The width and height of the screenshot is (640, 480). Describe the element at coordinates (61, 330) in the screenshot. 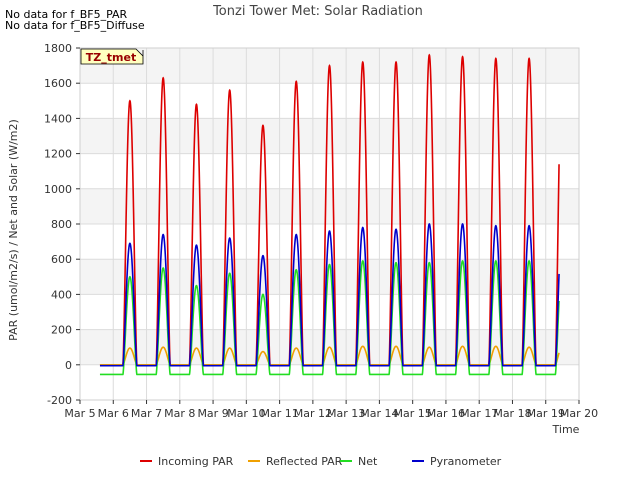

I see `y-tick-label: 200` at that location.